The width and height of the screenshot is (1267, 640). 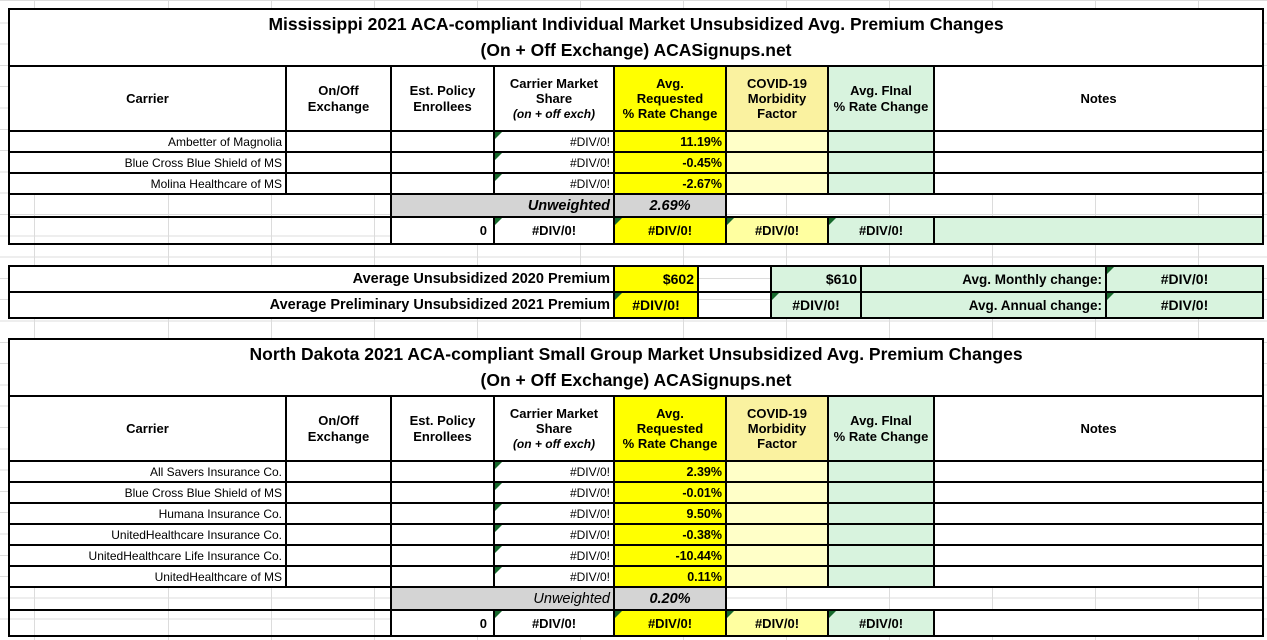 What do you see at coordinates (670, 162) in the screenshot?
I see `t1-row2-requested: -0.45%` at bounding box center [670, 162].